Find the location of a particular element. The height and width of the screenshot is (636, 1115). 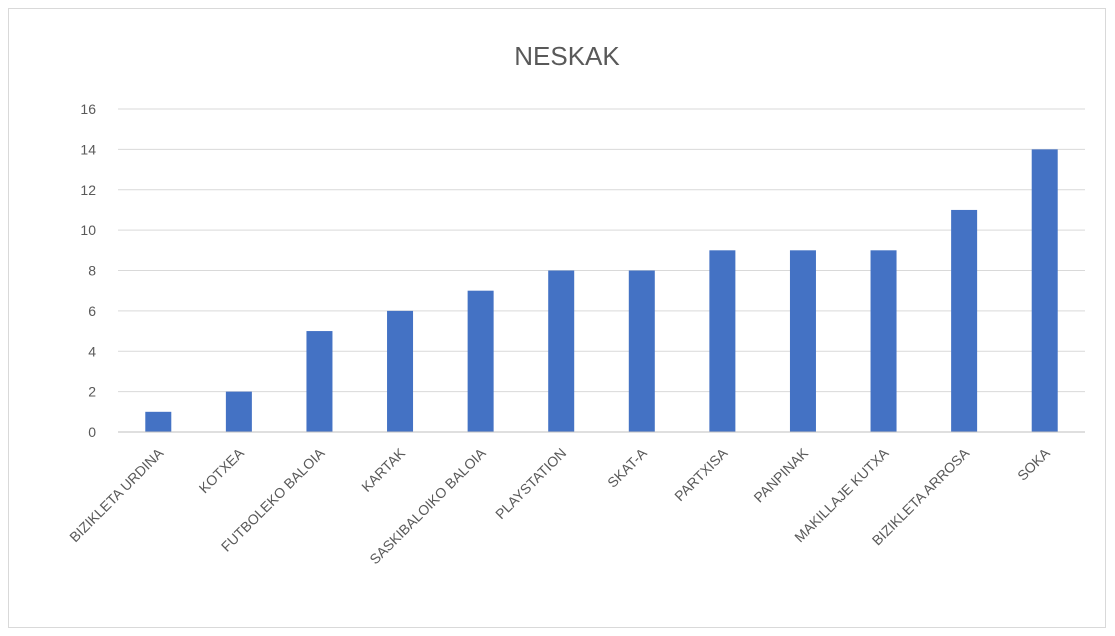

y-tick-label: 12 is located at coordinates (88, 190).